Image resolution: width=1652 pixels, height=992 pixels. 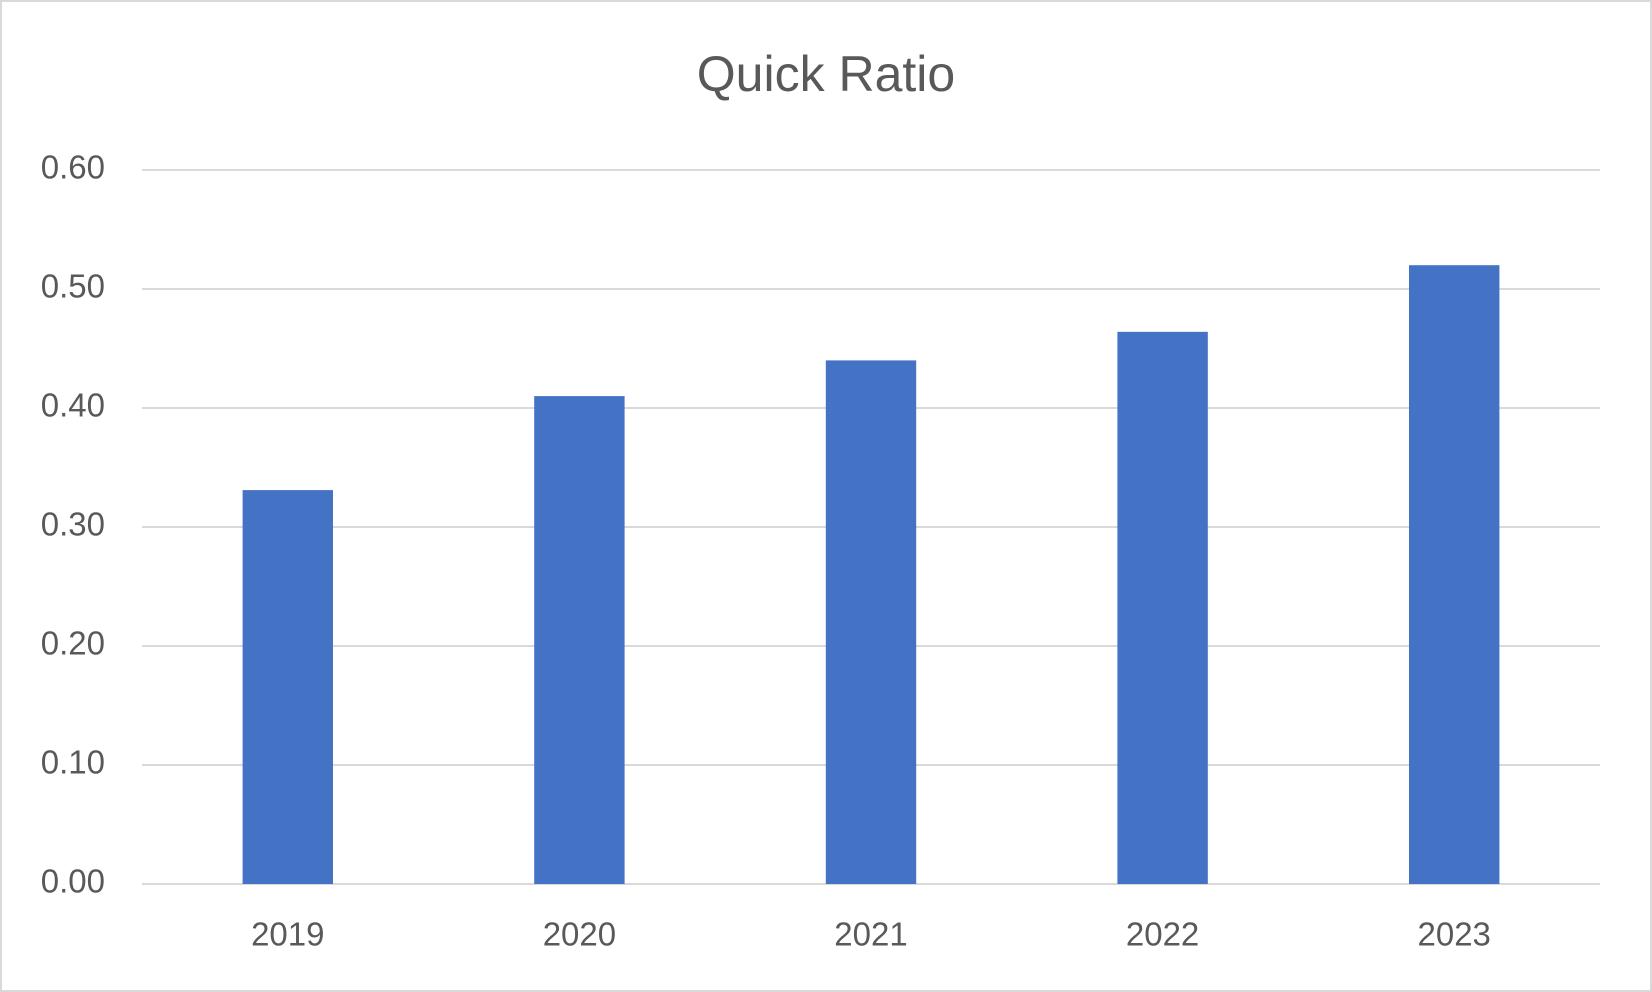 I want to click on y-tick-label: 0.50, so click(x=73, y=286).